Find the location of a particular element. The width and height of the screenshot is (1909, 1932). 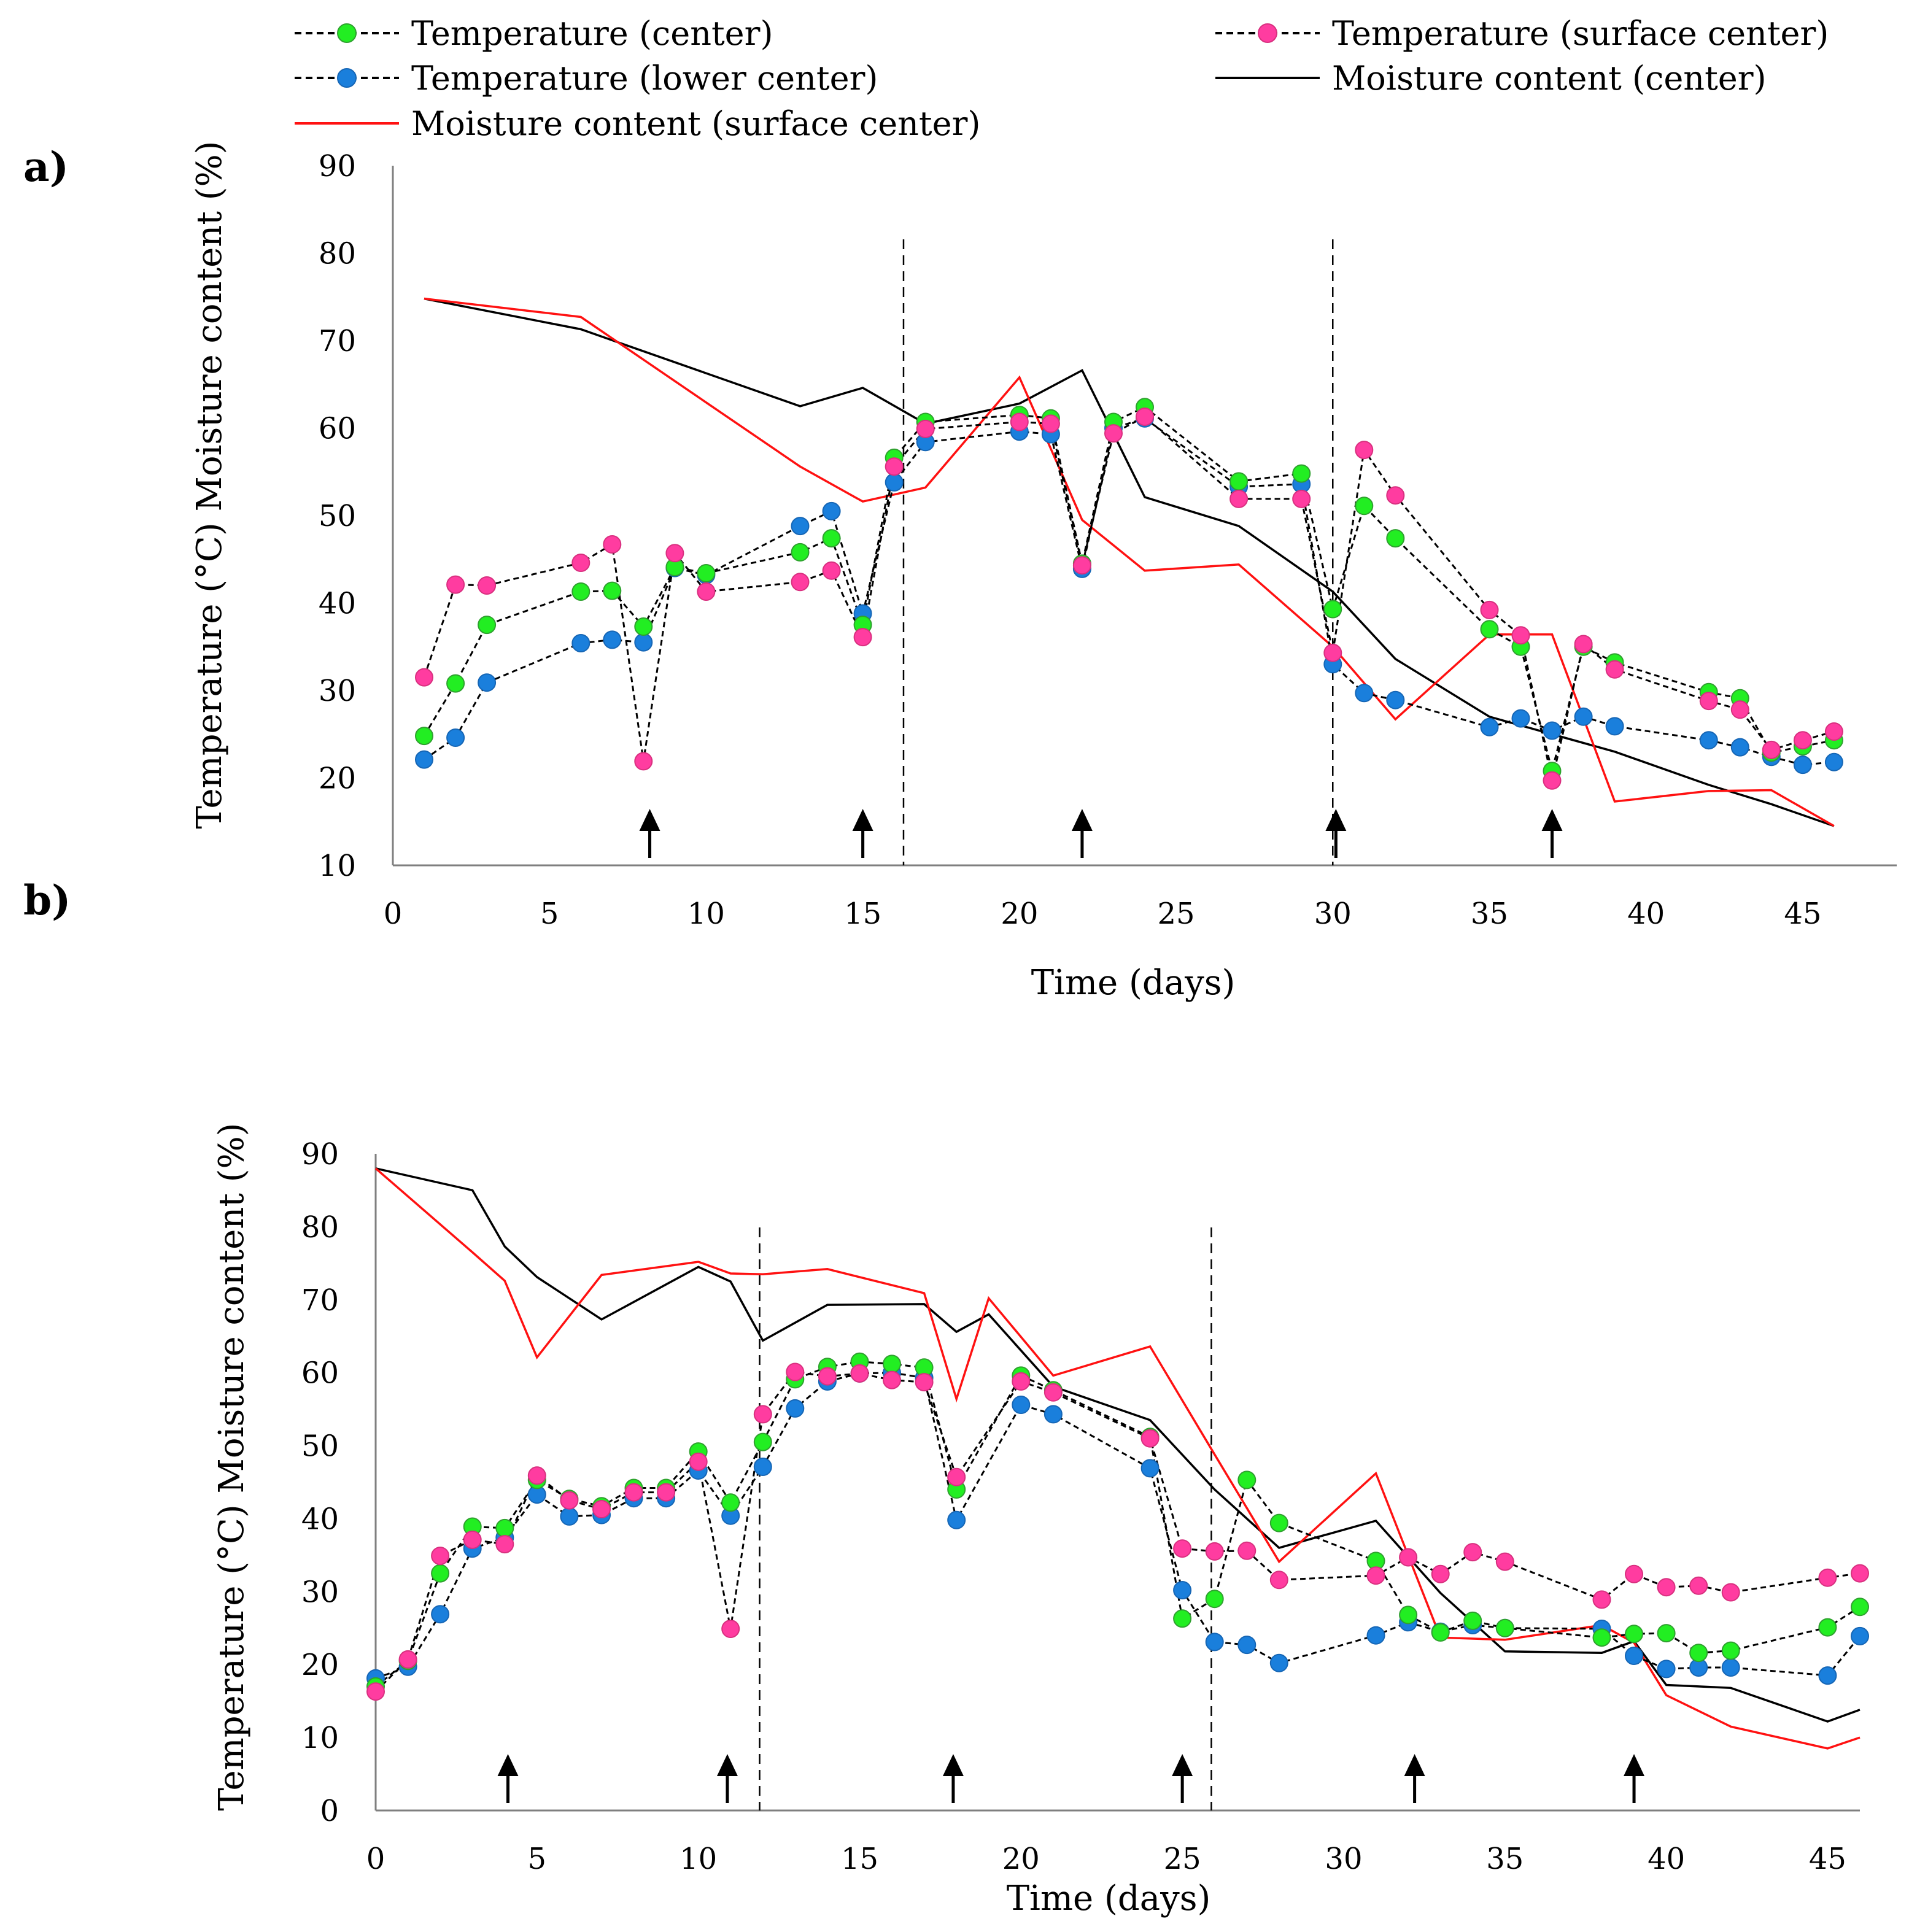

legend-entry-moisture-surface-center: Moisture content (surface center) is located at coordinates (637, 123).